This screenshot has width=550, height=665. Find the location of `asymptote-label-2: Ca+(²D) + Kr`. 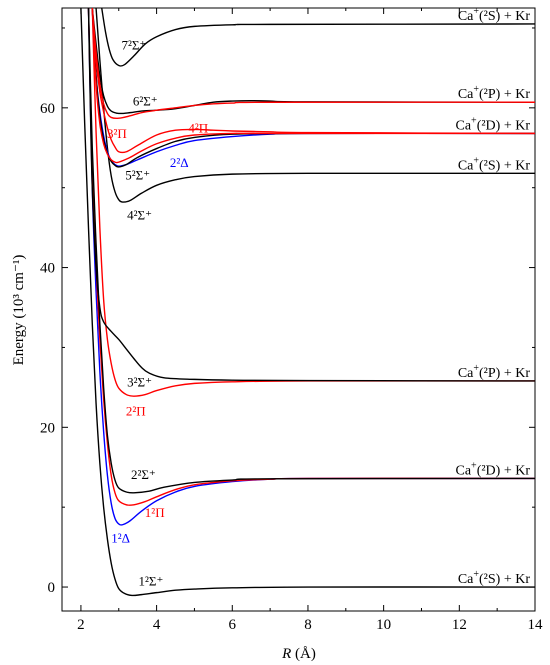

asymptote-label-2: Ca+(²D) + Kr is located at coordinates (492, 469).